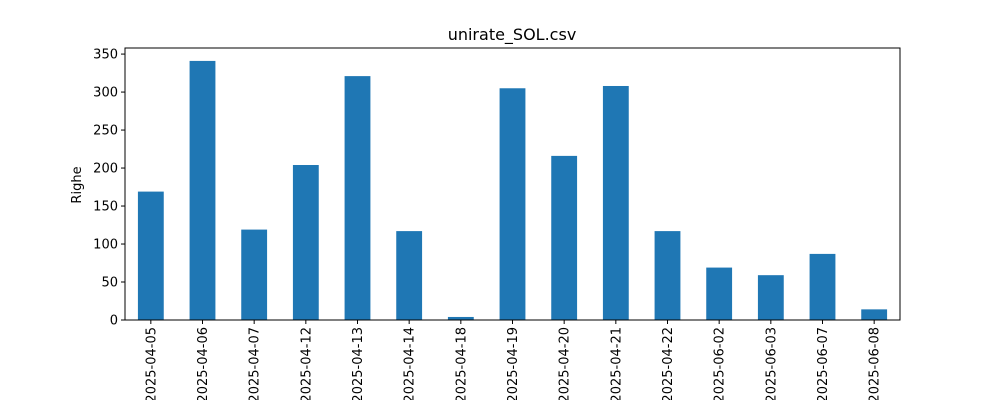 This screenshot has height=400, width=1000. I want to click on y-tick-label: 100, so click(105, 245).